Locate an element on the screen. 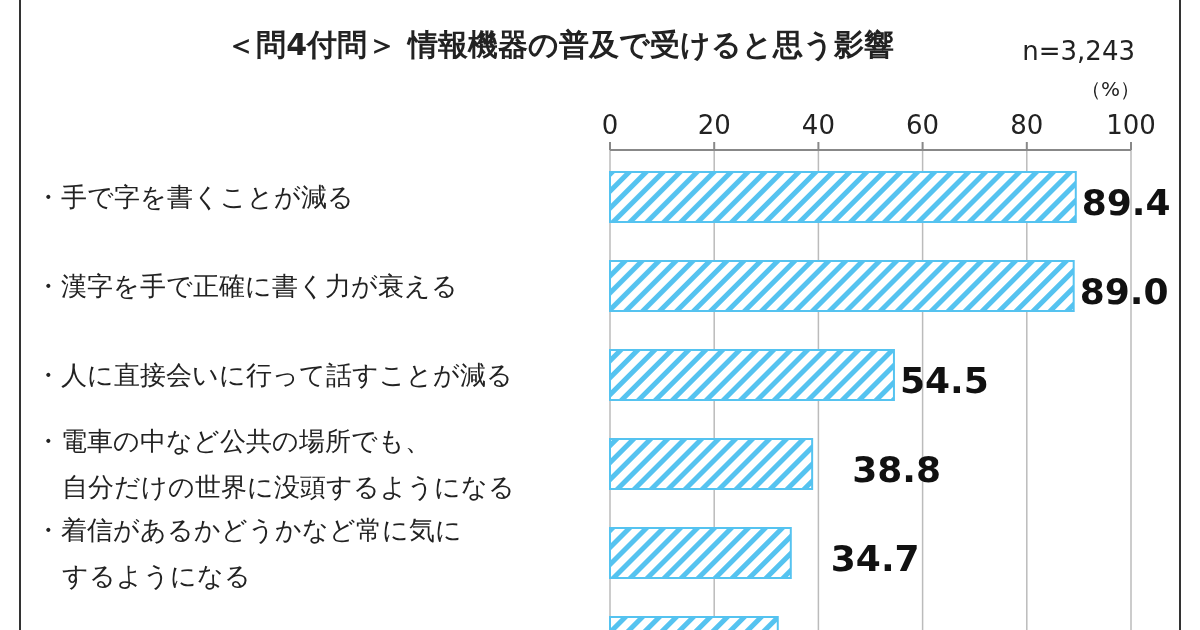  data-label: 89.4 is located at coordinates (1126, 202).